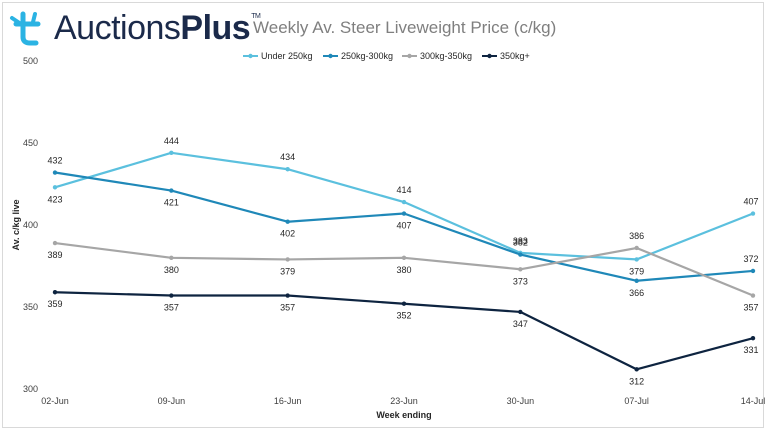 The image size is (768, 432). What do you see at coordinates (30, 389) in the screenshot?
I see `y-tick-label: 300` at bounding box center [30, 389].